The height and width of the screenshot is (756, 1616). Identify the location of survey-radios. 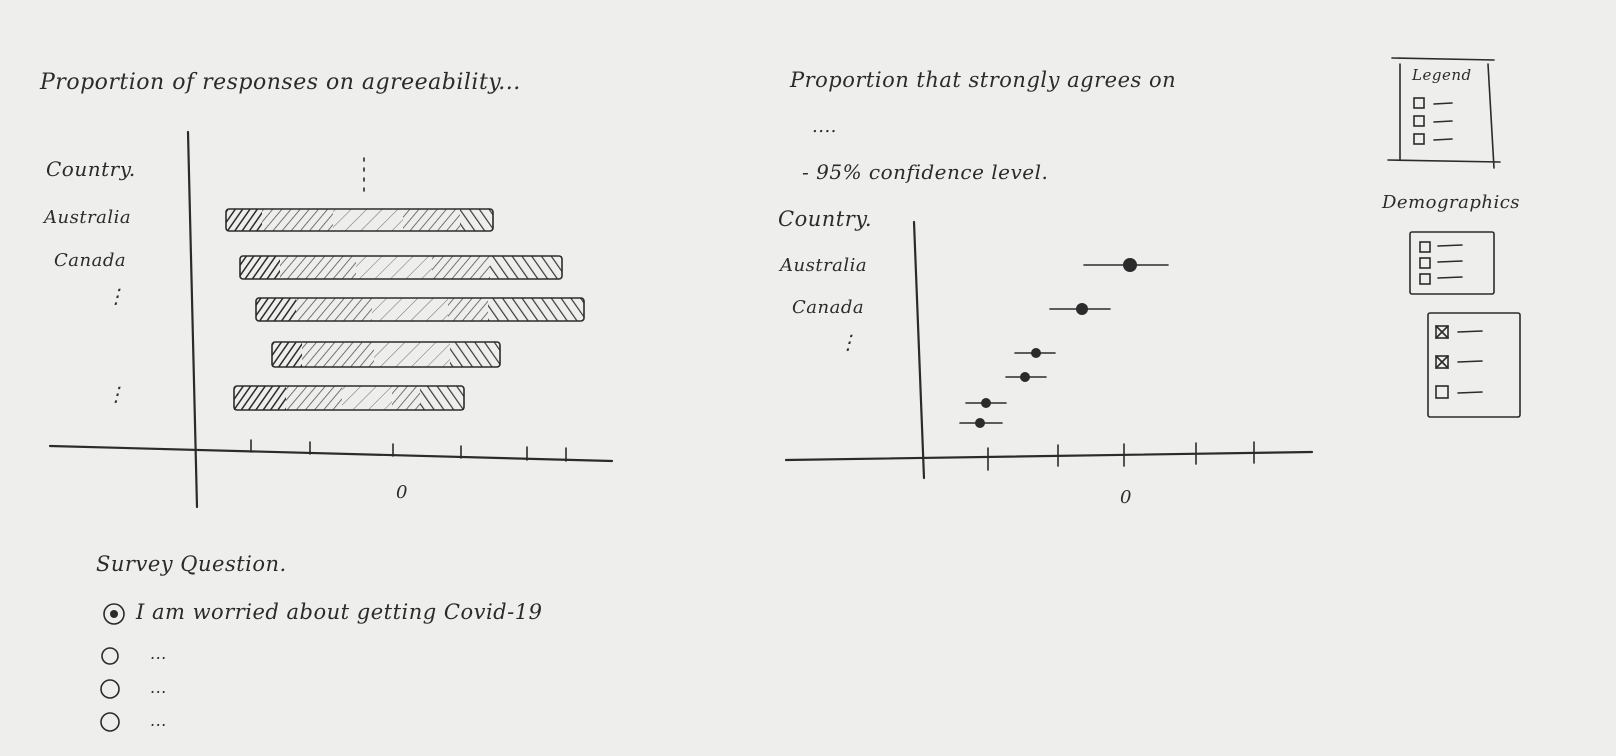
(112, 667).